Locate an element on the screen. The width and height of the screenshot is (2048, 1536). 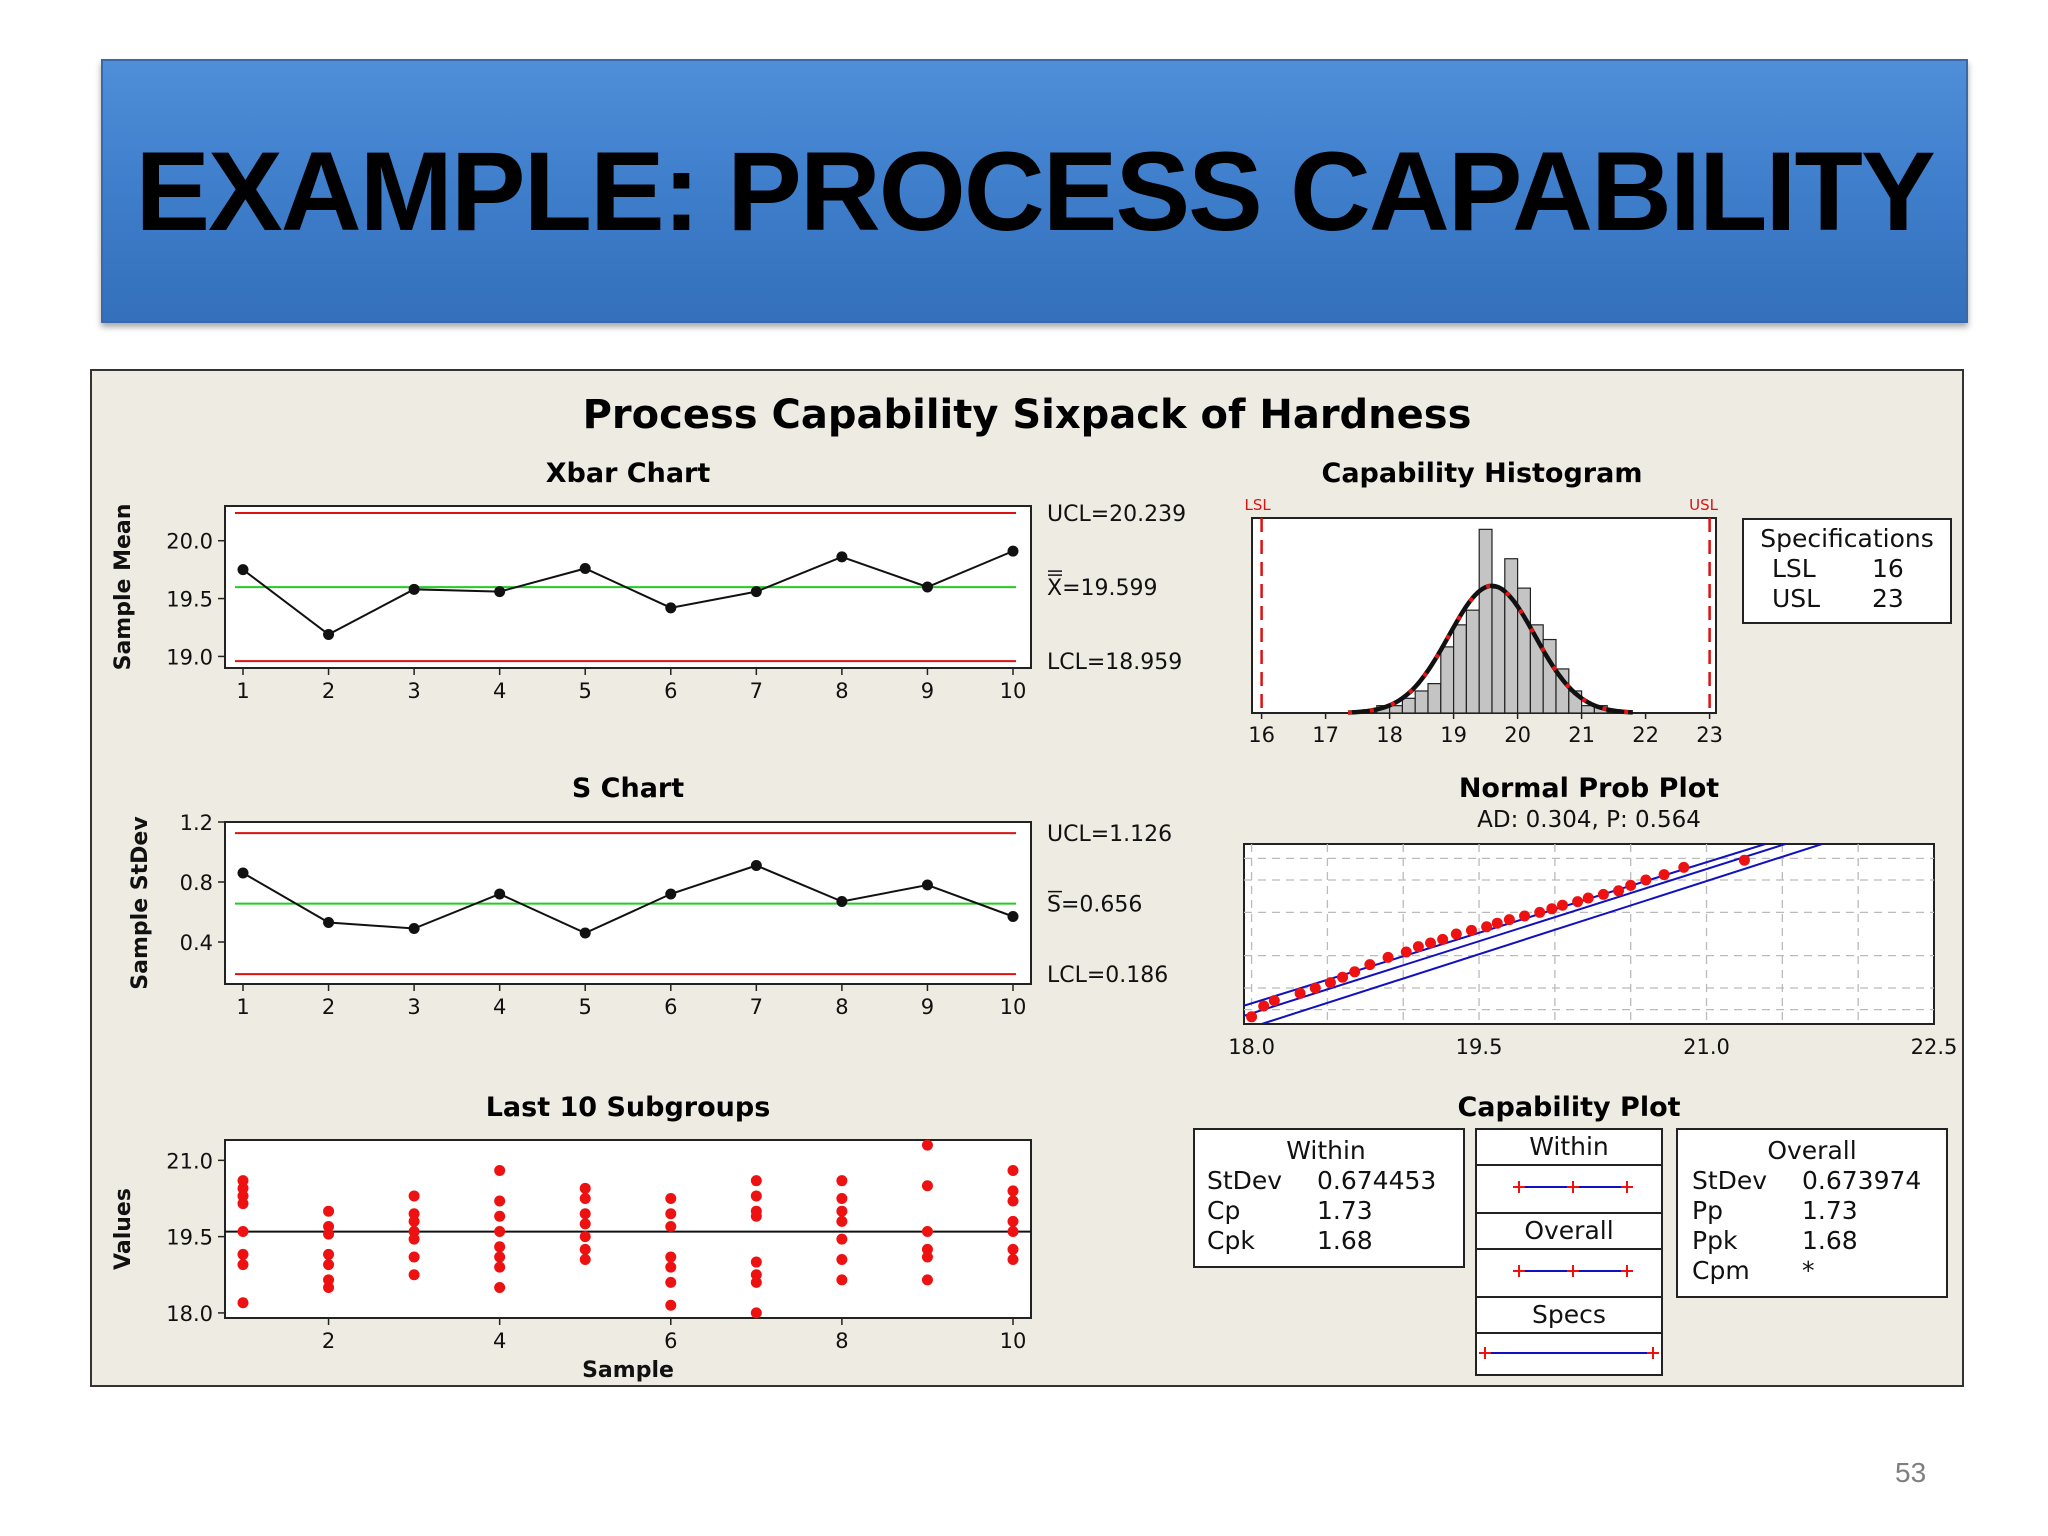
np-xtick-label: 18.0 is located at coordinates (1251, 1047).